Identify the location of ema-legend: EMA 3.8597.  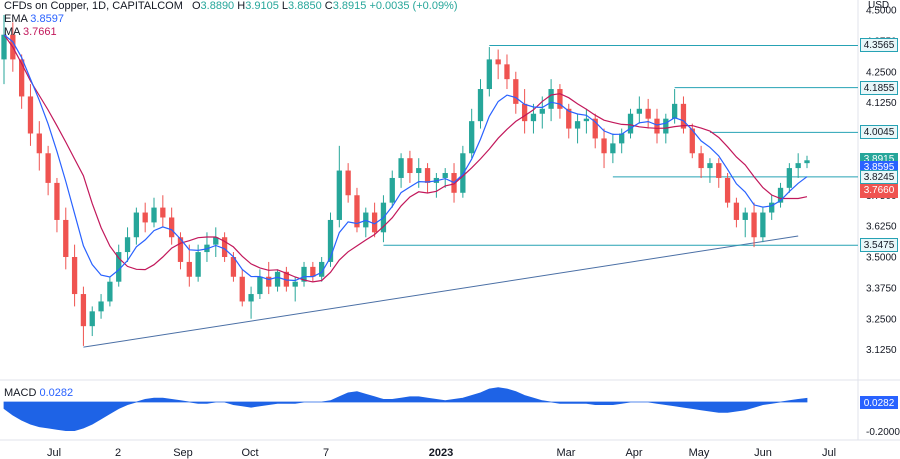
(34, 19).